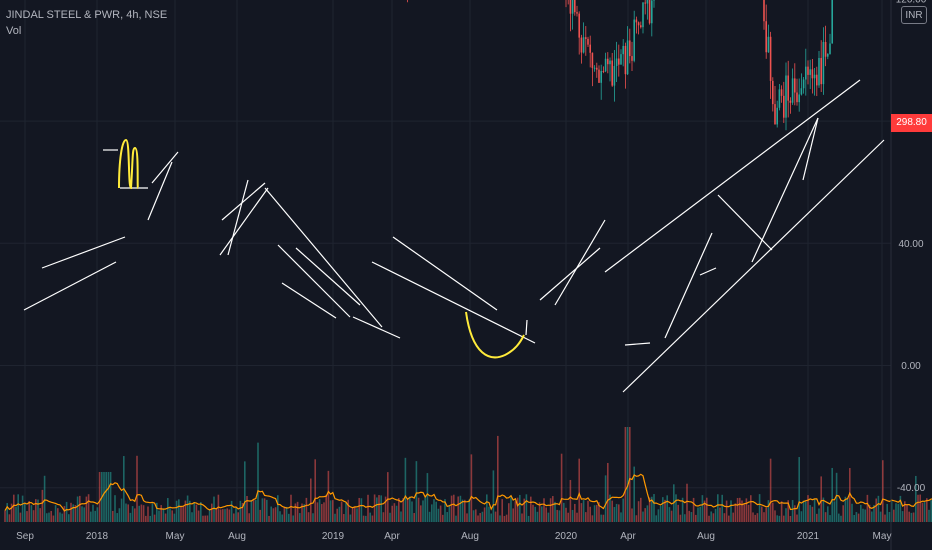  What do you see at coordinates (453, 536) in the screenshot?
I see `time-axis: Sep 2018 May Aug 2019 Apr Aug 2020 Apr Aug 2021 May` at bounding box center [453, 536].